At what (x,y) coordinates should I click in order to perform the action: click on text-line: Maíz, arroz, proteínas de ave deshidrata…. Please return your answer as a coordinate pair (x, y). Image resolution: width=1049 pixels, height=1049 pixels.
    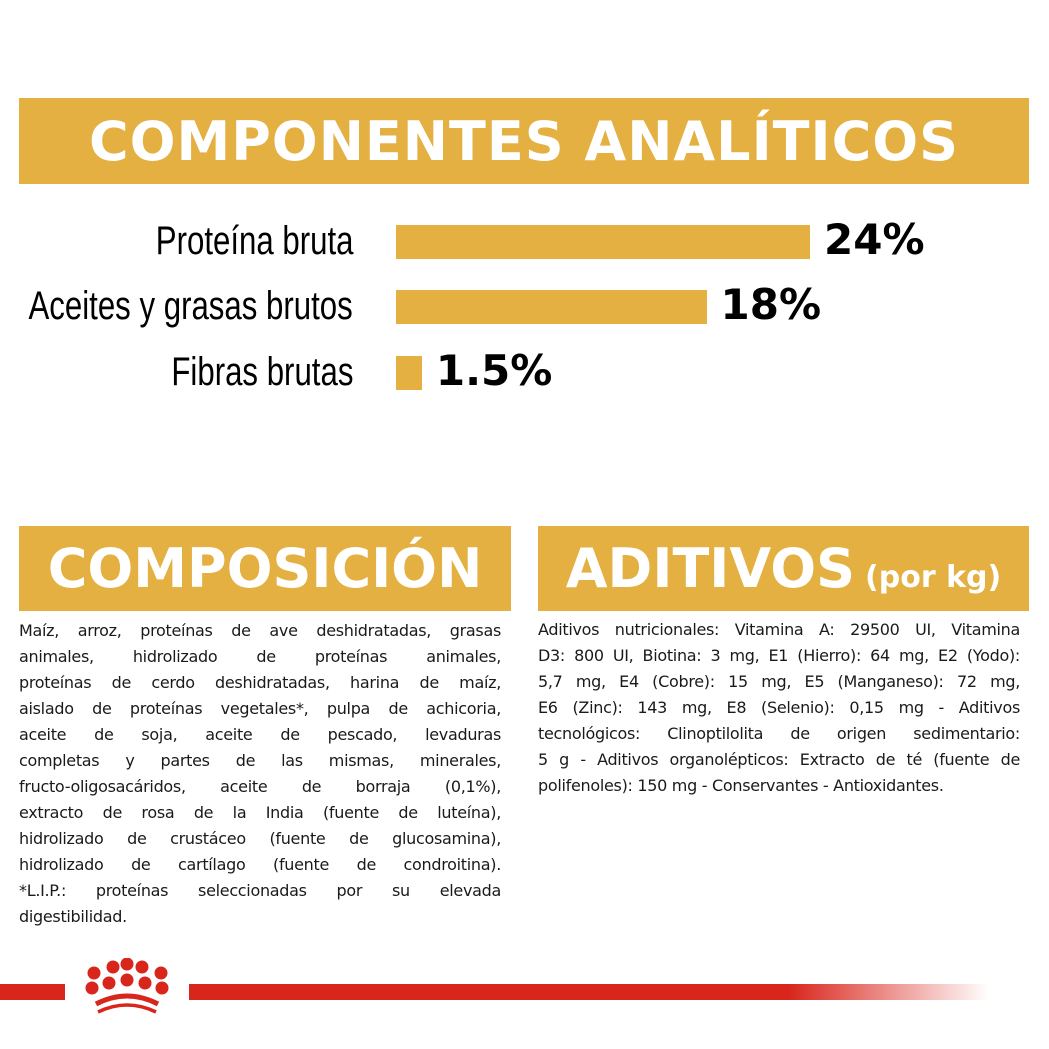
    Looking at the image, I should click on (260, 630).